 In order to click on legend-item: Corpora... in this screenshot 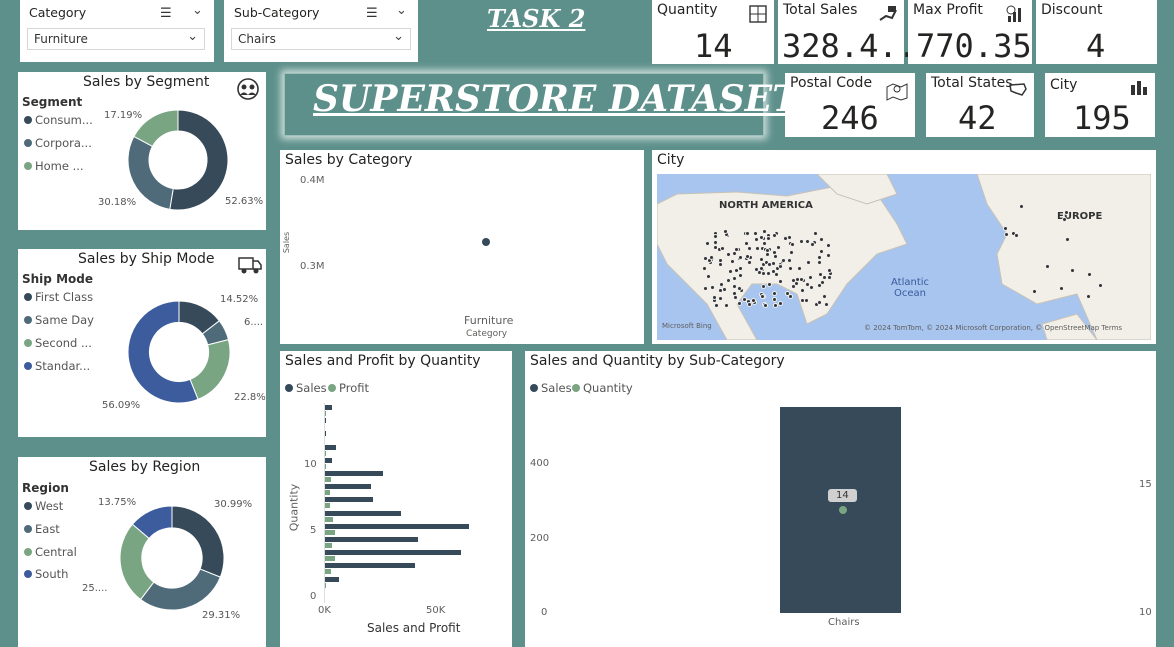, I will do `click(58, 143)`.